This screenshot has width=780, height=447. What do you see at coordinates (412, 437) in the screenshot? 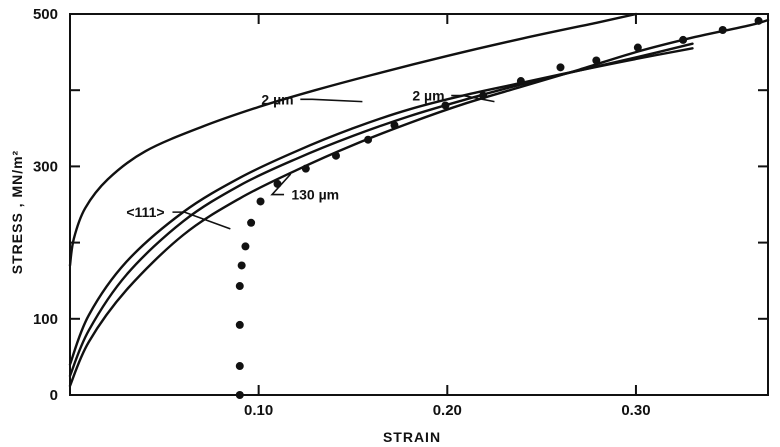
I see `x-axis-title: STRAIN` at bounding box center [412, 437].